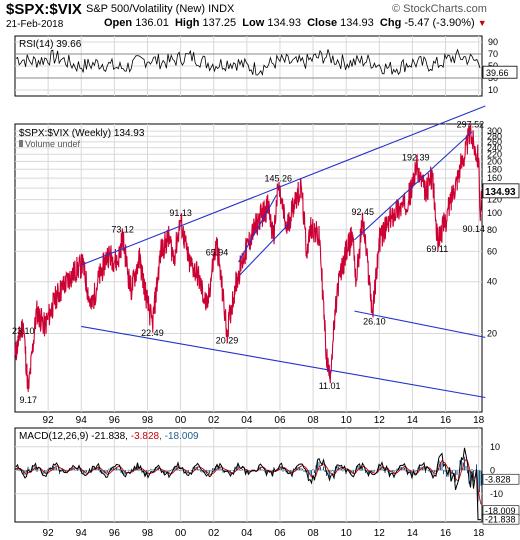 This screenshot has width=520, height=540. I want to click on price-tick-label: 20, so click(492, 334).